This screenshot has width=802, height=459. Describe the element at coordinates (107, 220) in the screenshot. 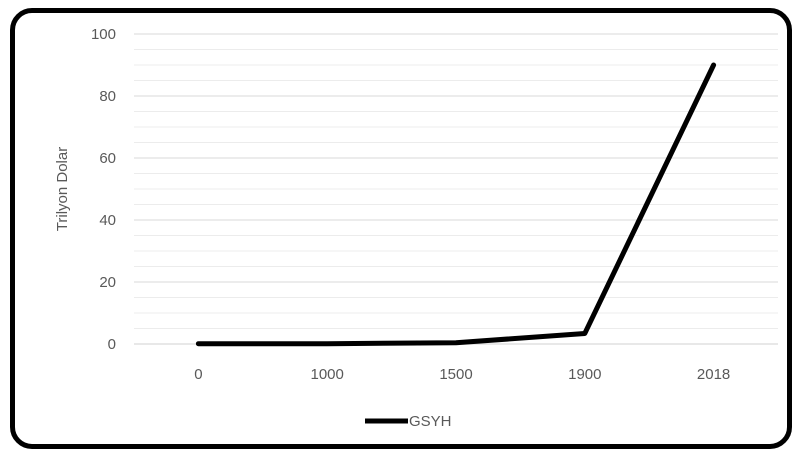

I see `y-tick-label: 40` at that location.